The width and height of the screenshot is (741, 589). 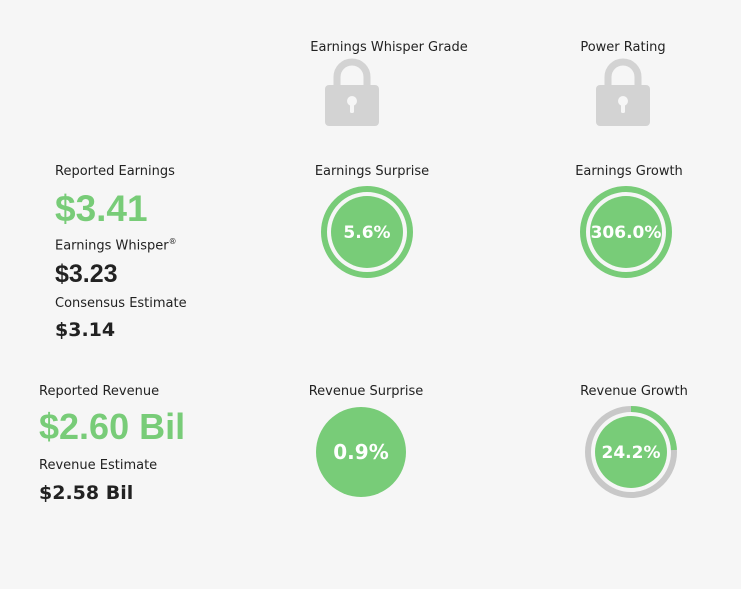 I want to click on grade-lock-icon, so click(x=352, y=92).